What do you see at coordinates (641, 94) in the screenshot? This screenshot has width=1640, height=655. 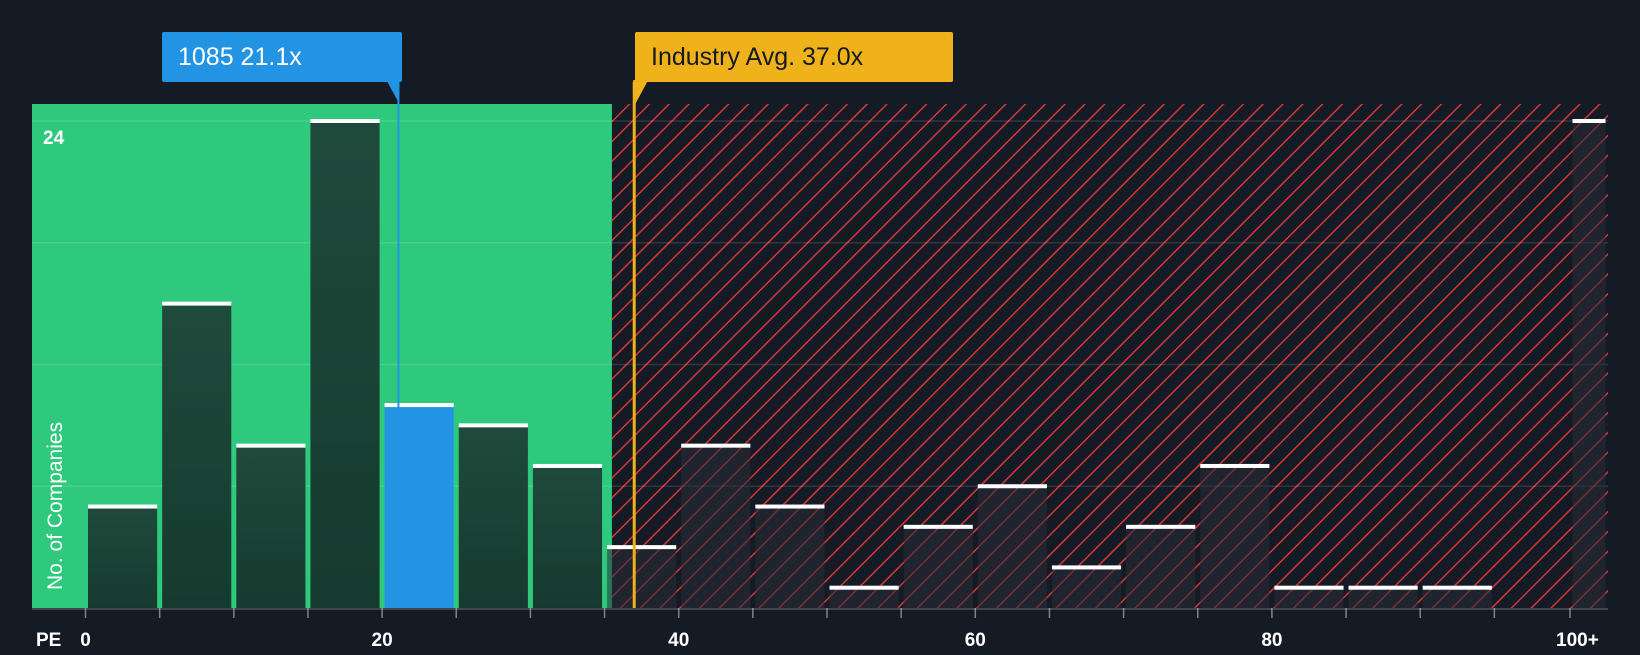 I see `industry-callout-pointer` at bounding box center [641, 94].